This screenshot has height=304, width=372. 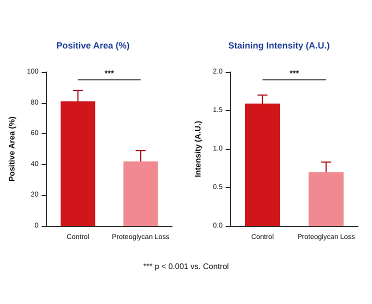 I want to click on chart-title: Positive Area (%), so click(x=93, y=45).